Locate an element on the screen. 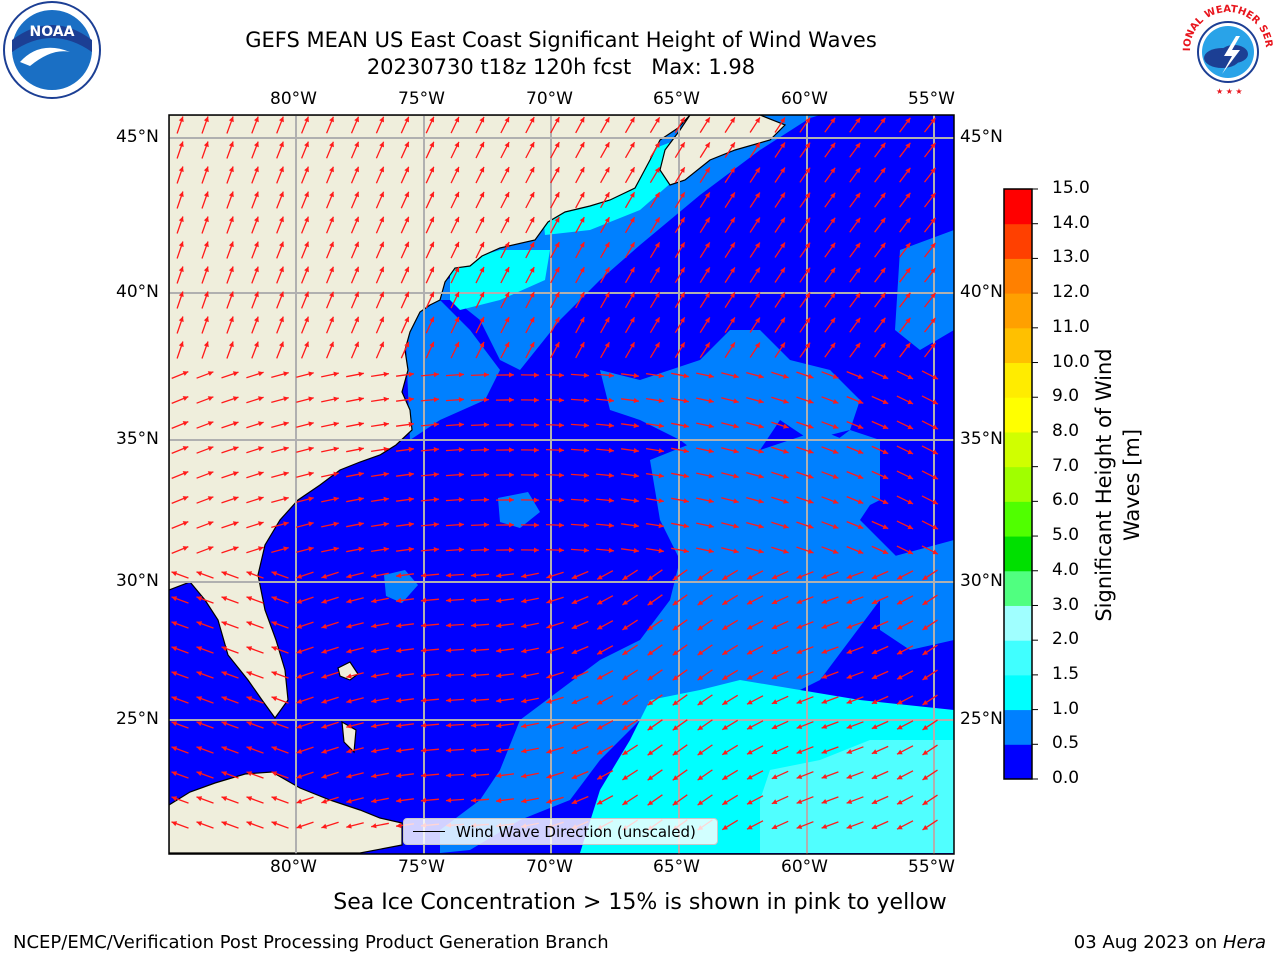  colorbar-segment is located at coordinates (1018, 449).